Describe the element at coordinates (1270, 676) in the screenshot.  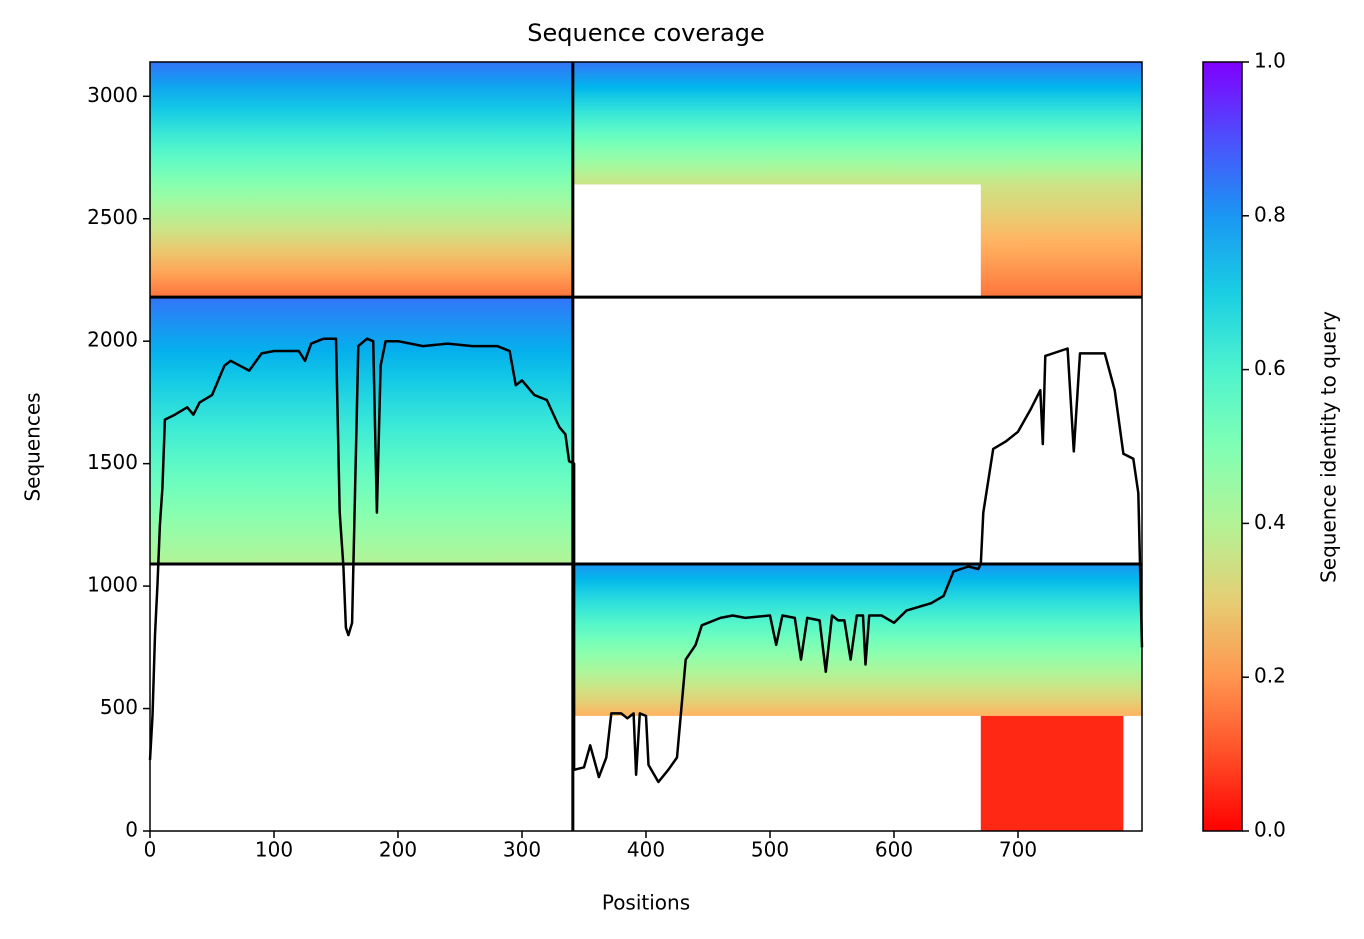
I see `colorbar-tick-label: 0.2` at that location.